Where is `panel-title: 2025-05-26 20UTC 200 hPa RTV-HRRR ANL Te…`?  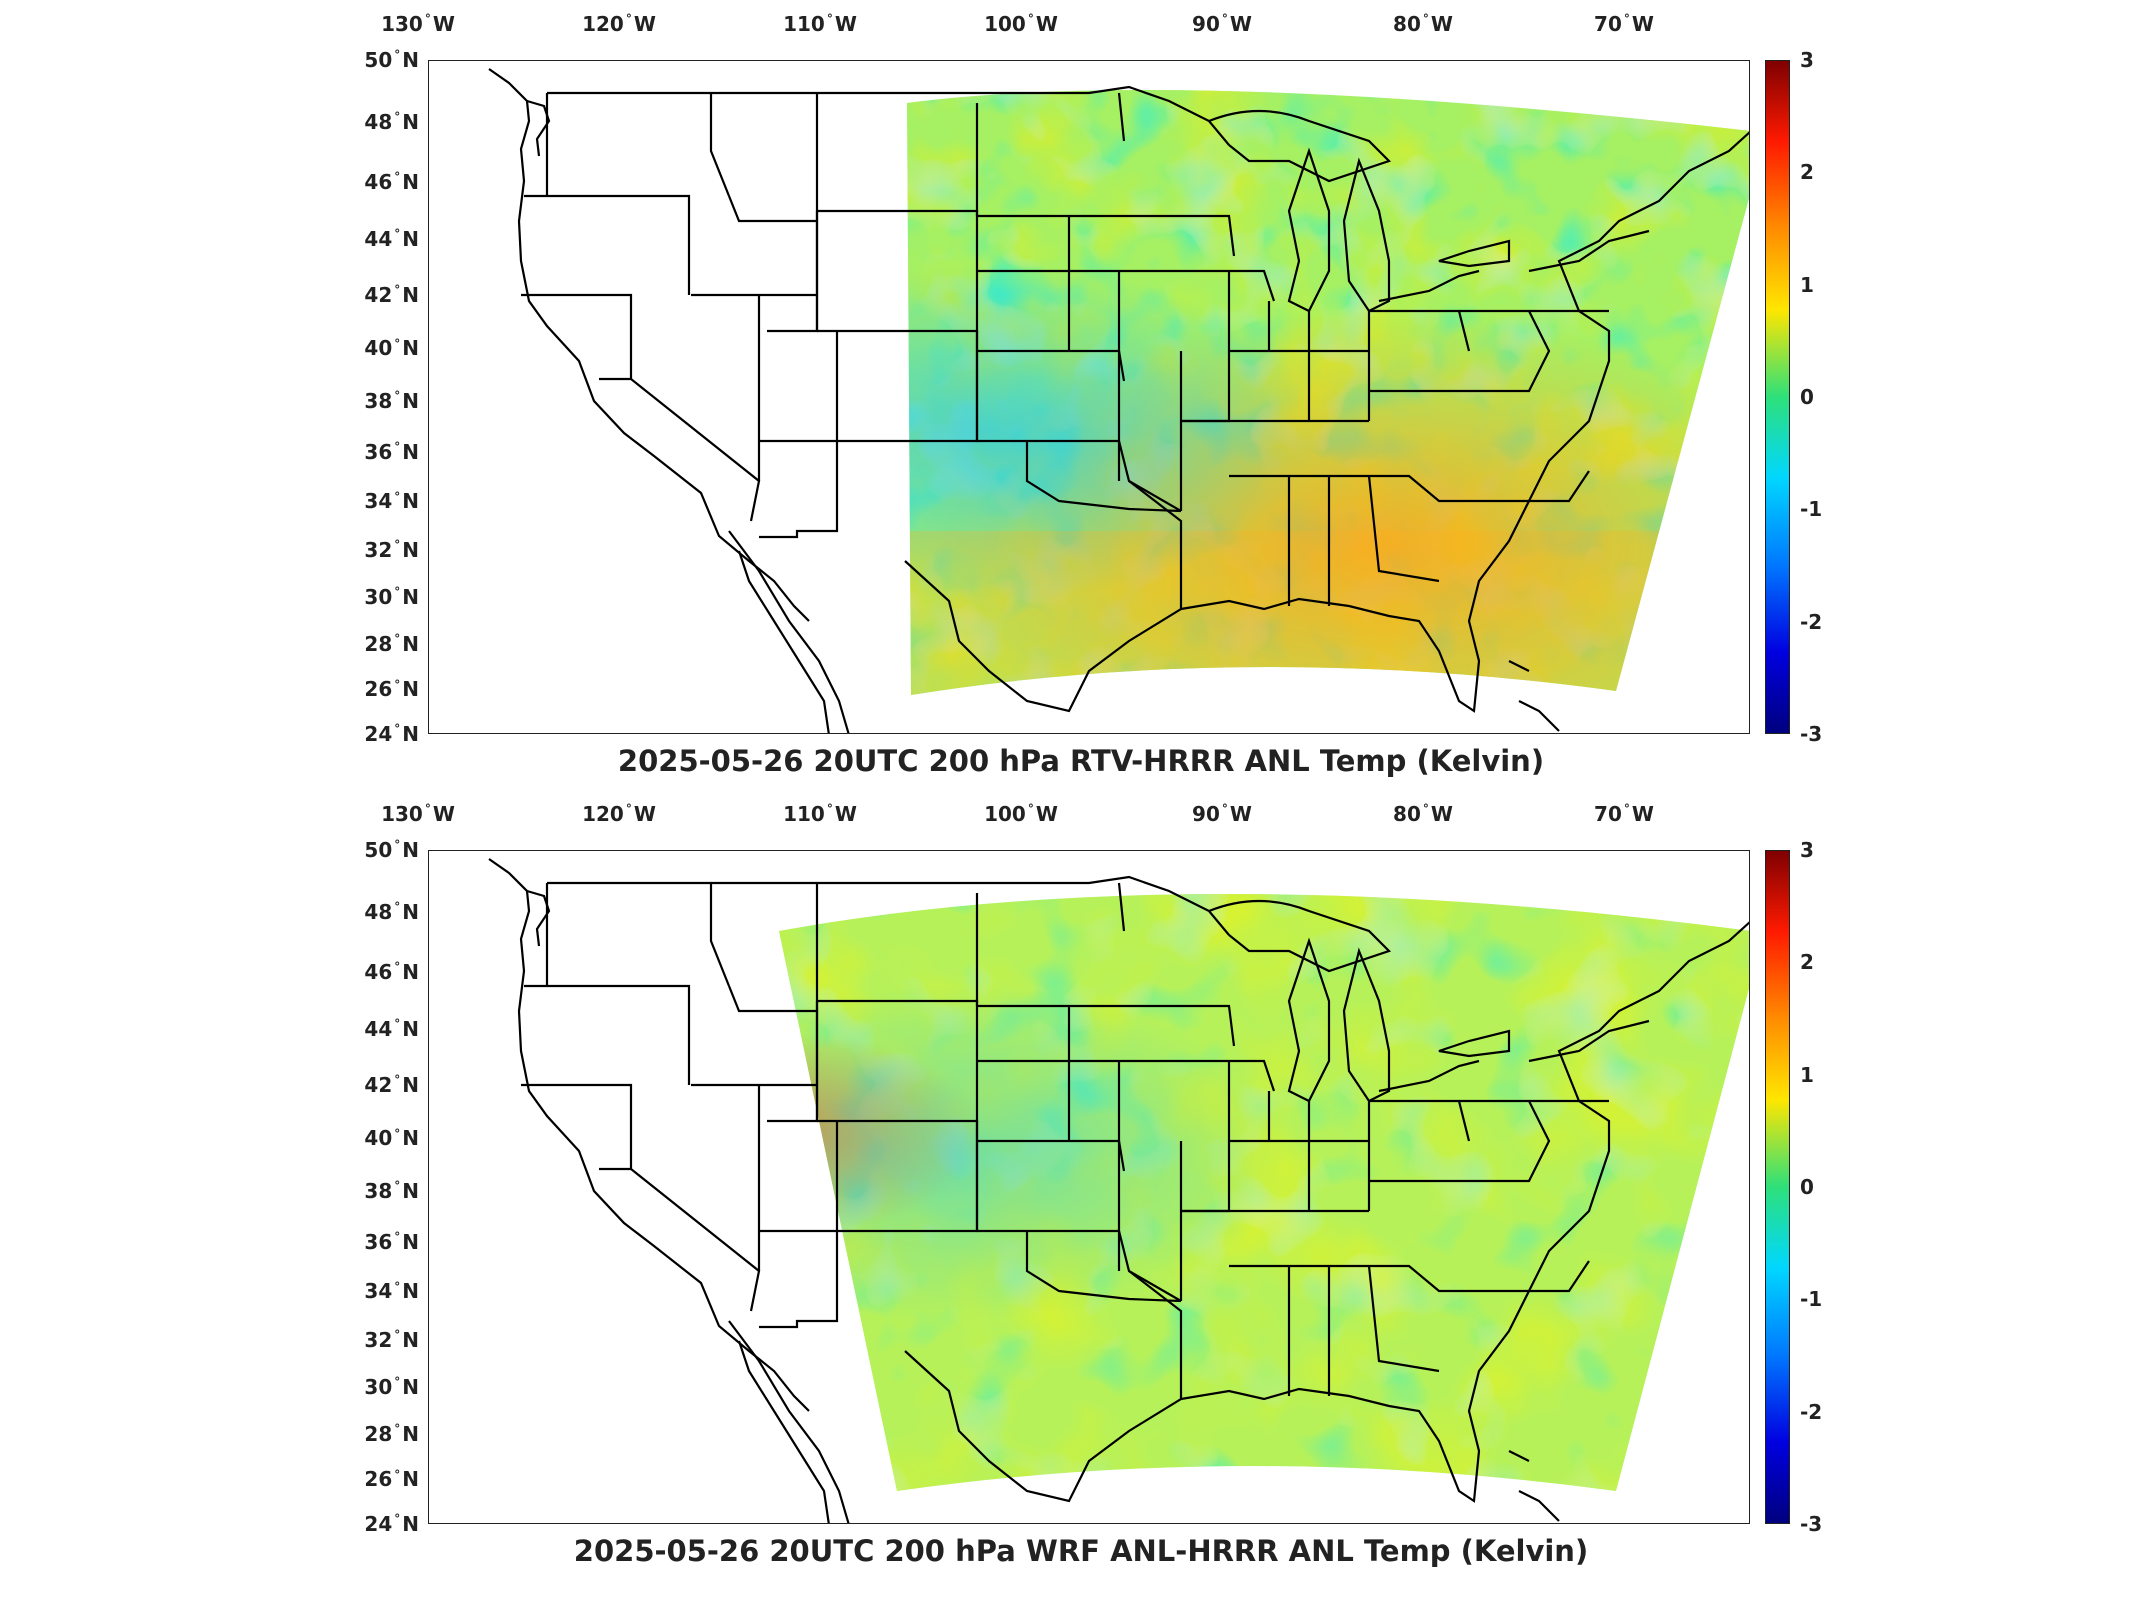
panel-title: 2025-05-26 20UTC 200 hPa RTV-HRRR ANL Te… is located at coordinates (1081, 761).